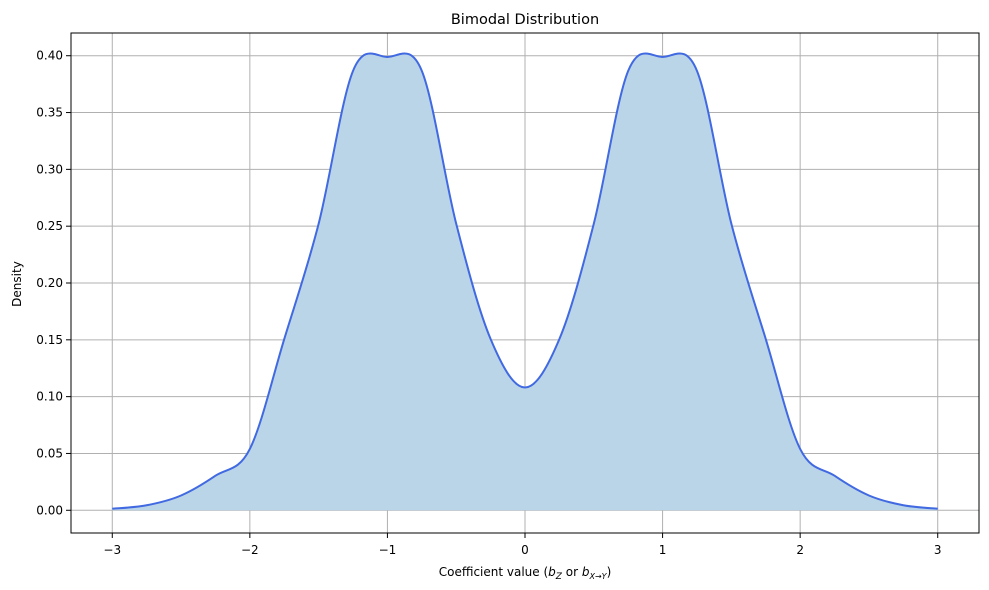 This screenshot has width=989, height=590. Describe the element at coordinates (49, 169) in the screenshot. I see `y-tick-label: 0.30` at that location.